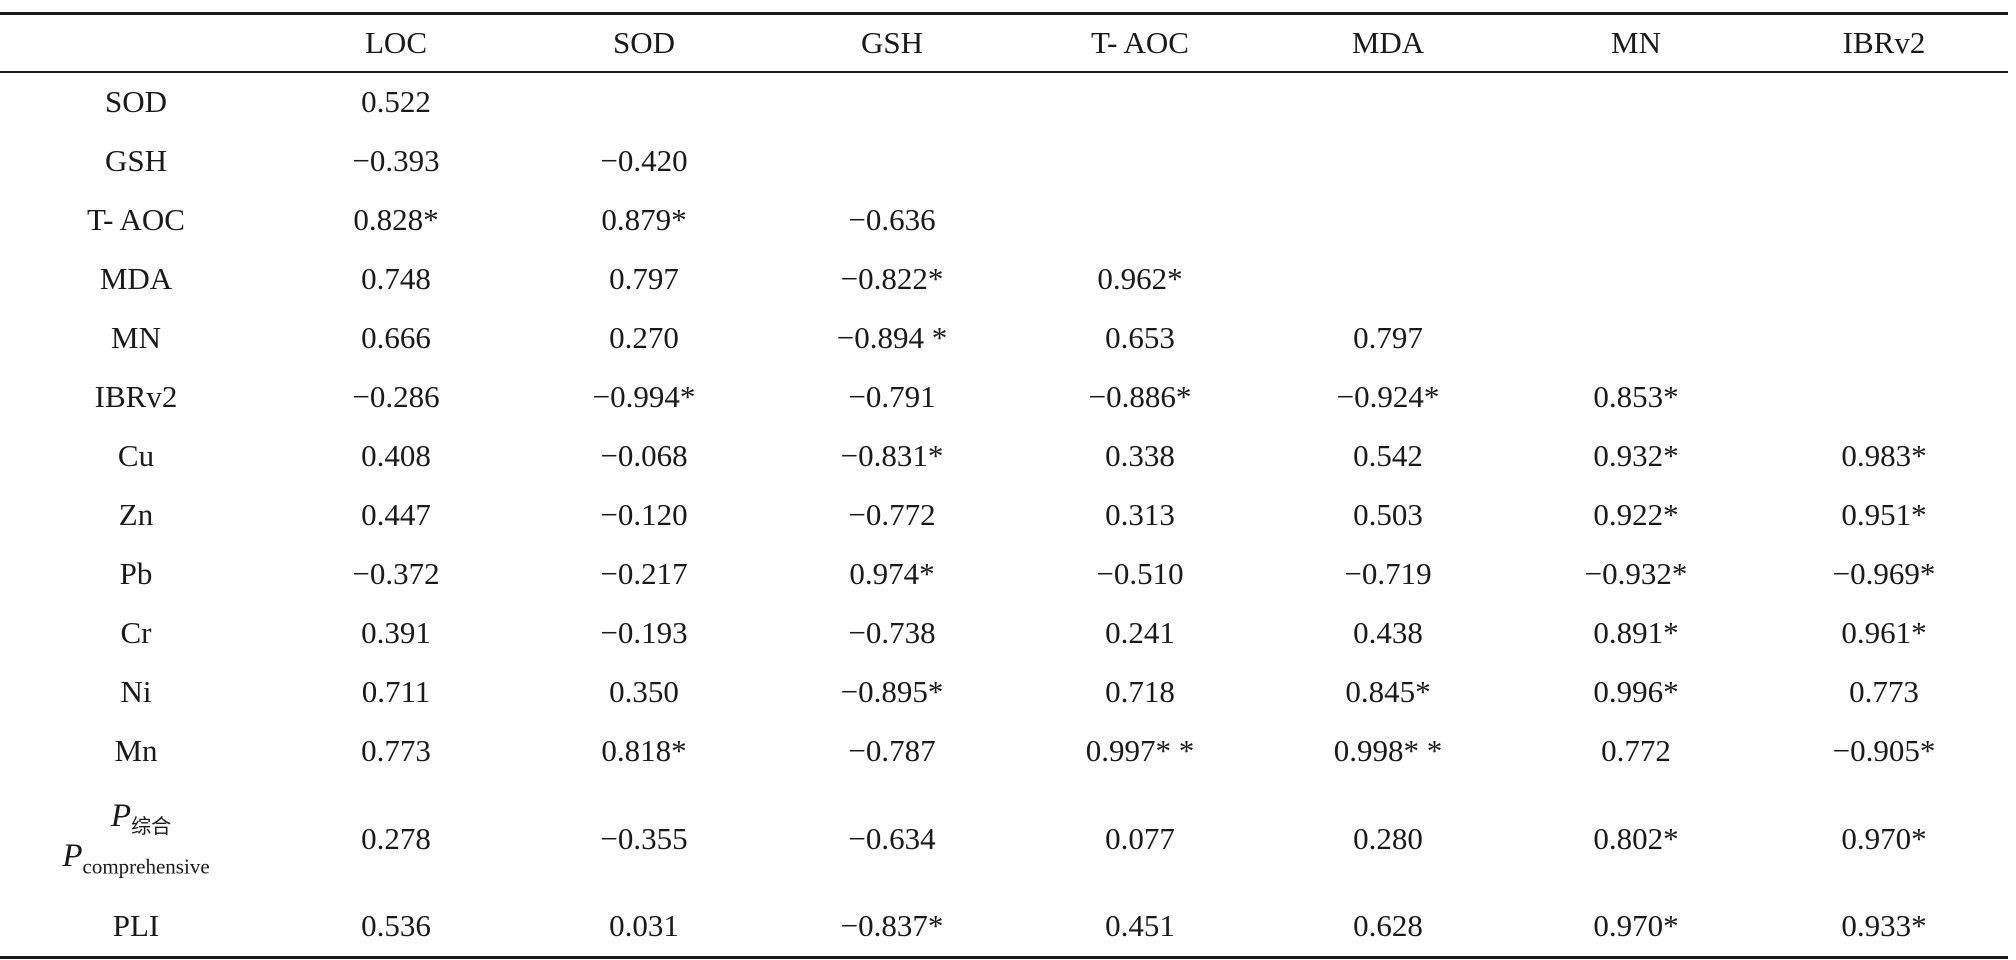  I want to click on table-cell: −0.791, so click(892, 396).